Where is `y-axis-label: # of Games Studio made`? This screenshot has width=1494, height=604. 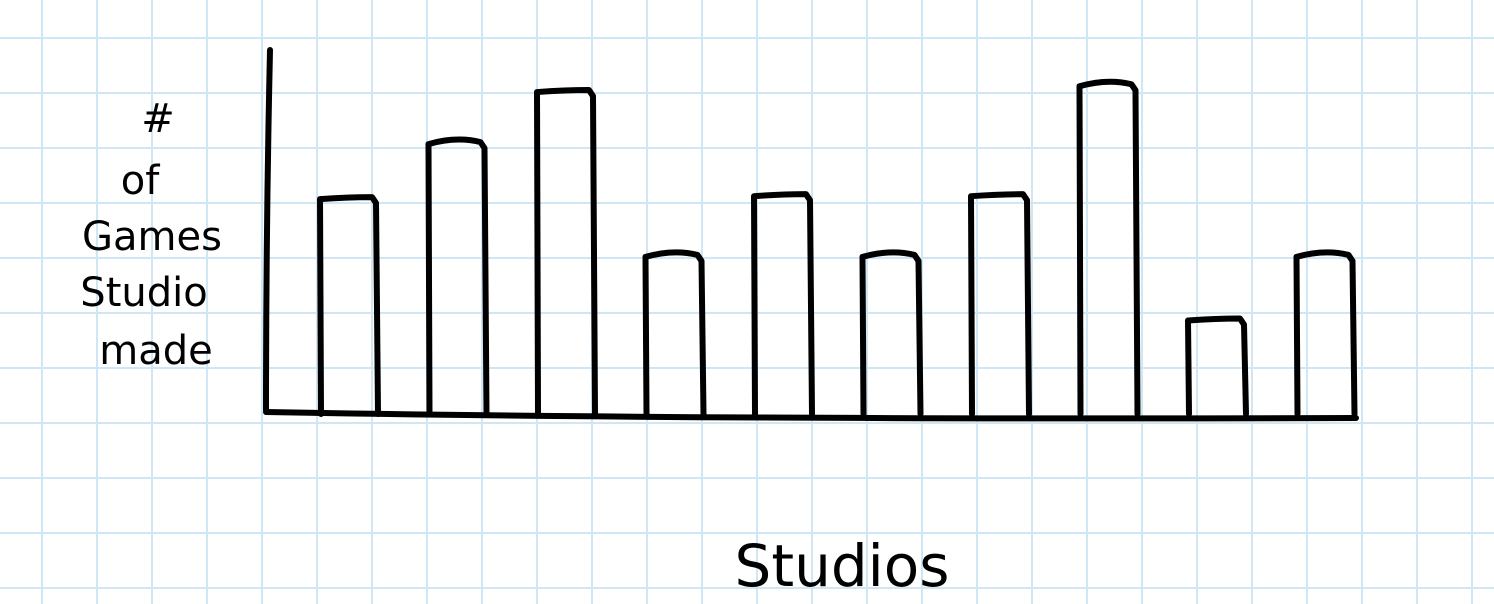 y-axis-label: # of Games Studio made is located at coordinates (151, 235).